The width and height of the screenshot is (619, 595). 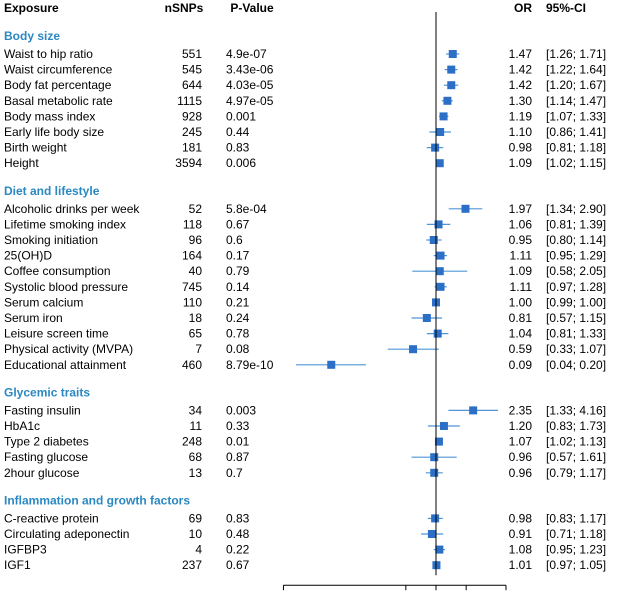 What do you see at coordinates (33, 318) in the screenshot?
I see `exposure-label: Serum iron` at bounding box center [33, 318].